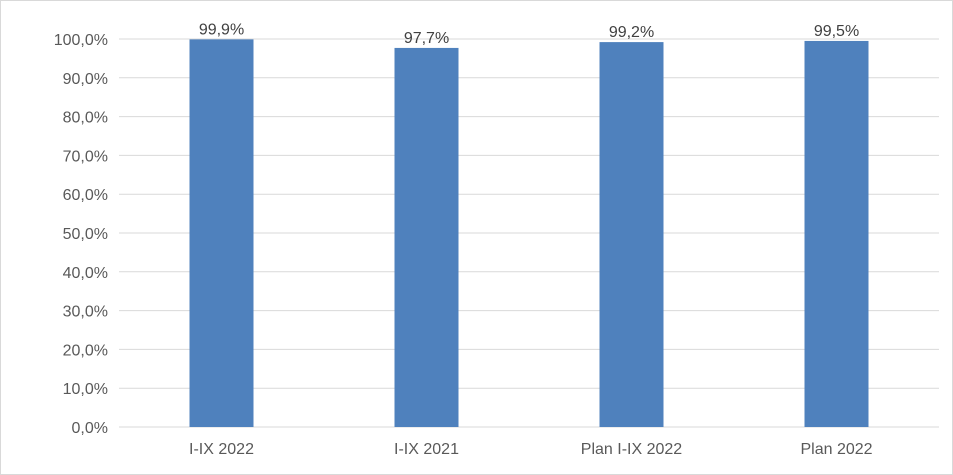 The image size is (953, 475). Describe the element at coordinates (85, 156) in the screenshot. I see `y-tick-label-7: 70,0%` at that location.